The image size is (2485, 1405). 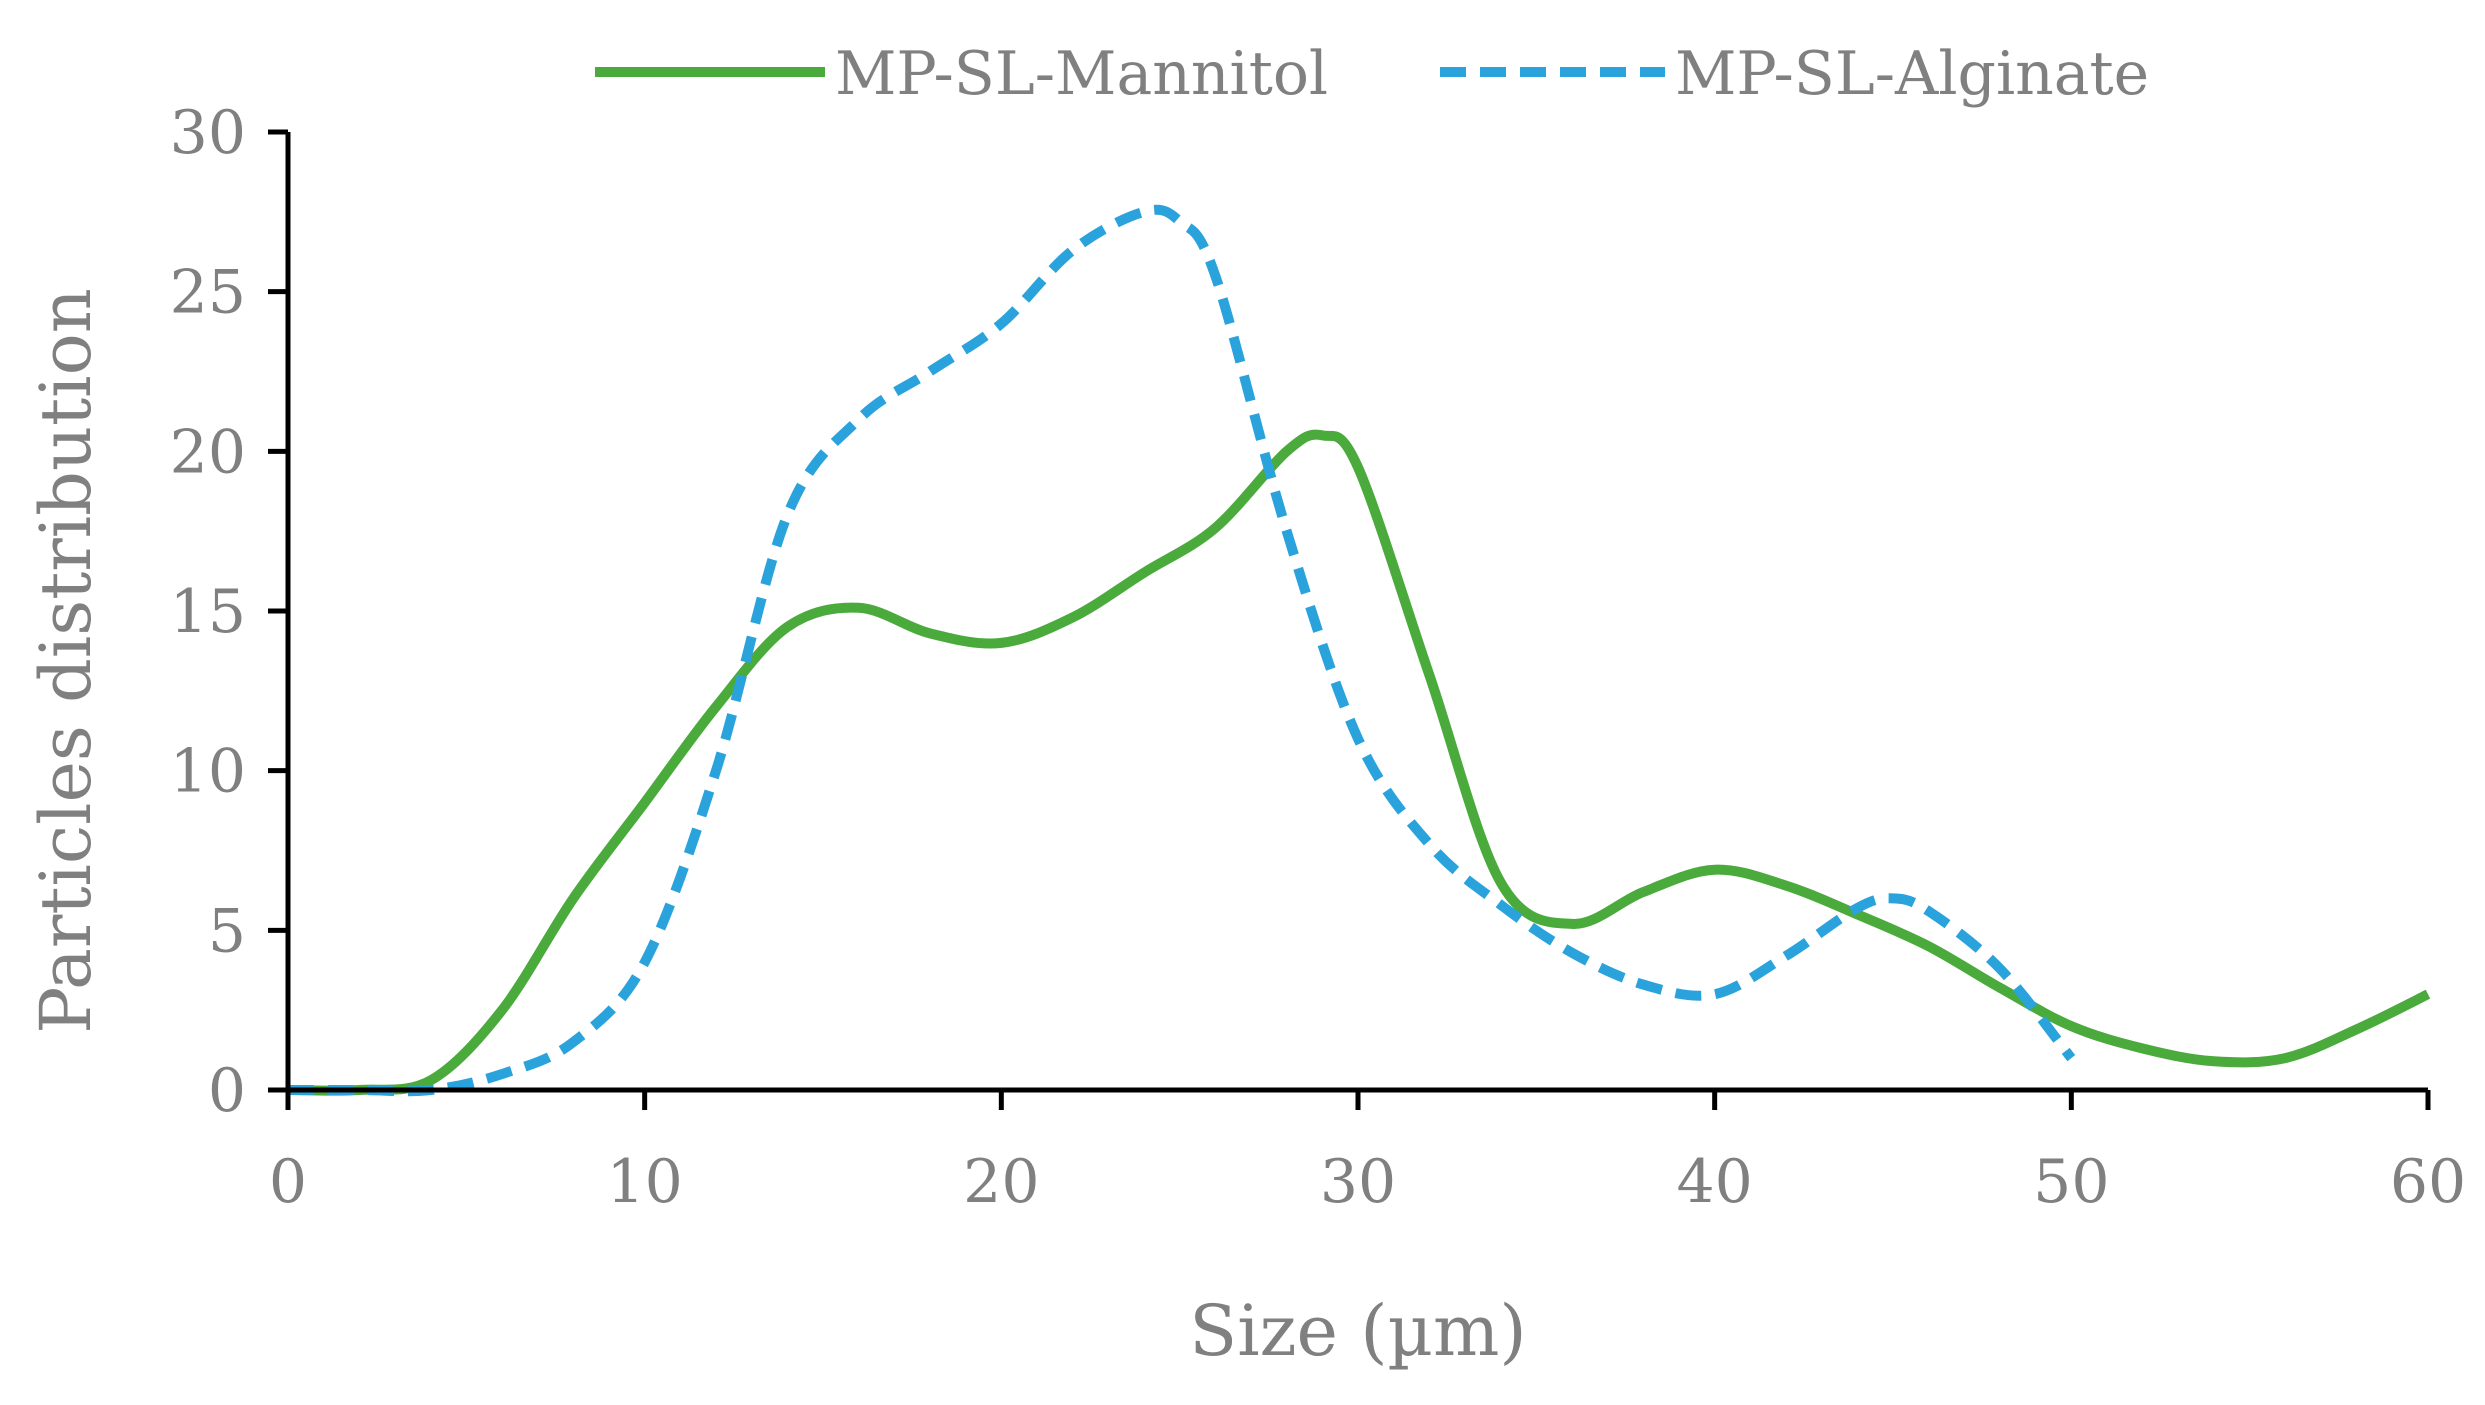 I want to click on x-axis-title: Size (µm), so click(x=1357, y=1331).